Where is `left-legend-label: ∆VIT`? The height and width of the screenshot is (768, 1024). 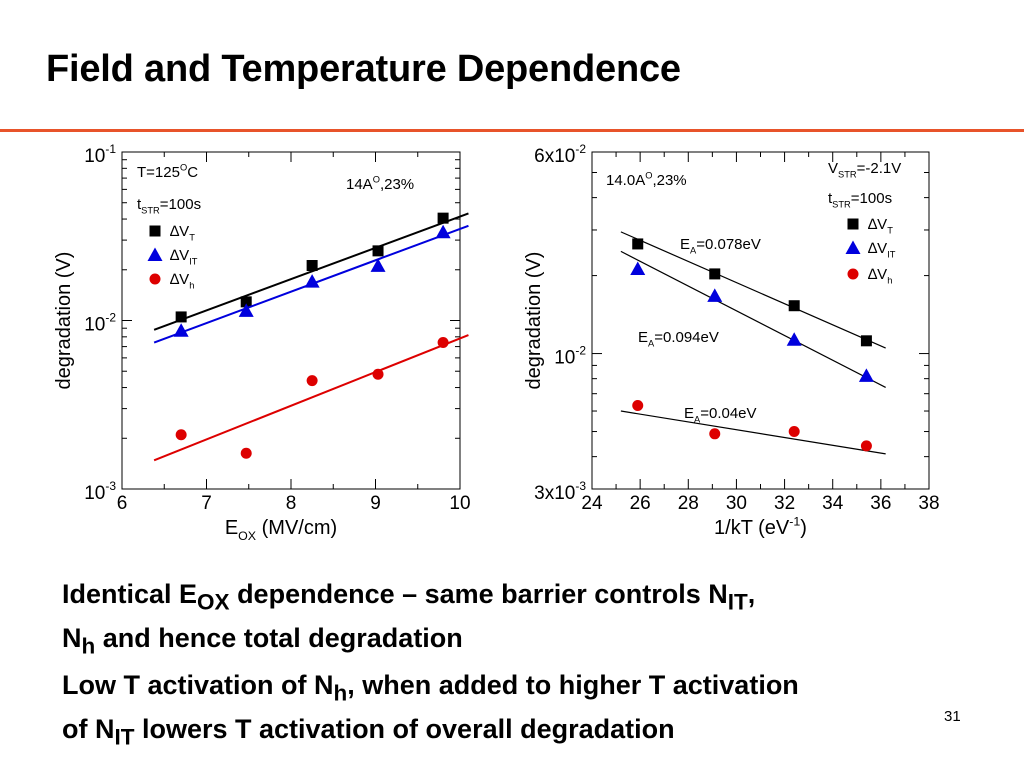 left-legend-label: ∆VIT is located at coordinates (184, 257).